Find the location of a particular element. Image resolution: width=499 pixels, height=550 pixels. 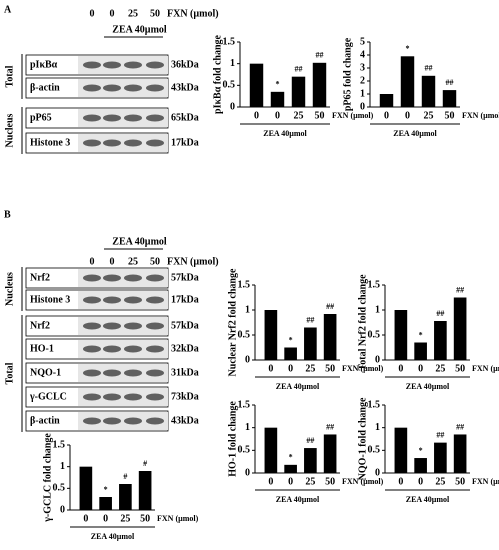

protein-label: Nrf2 is located at coordinates (40, 277).